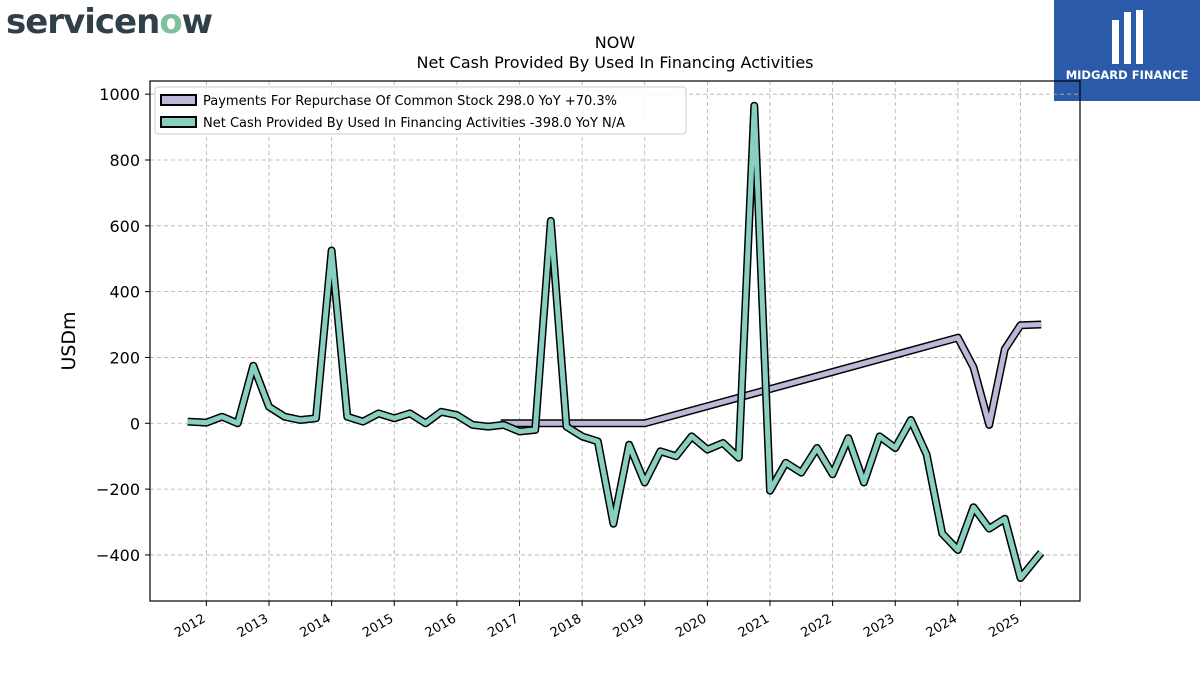 The image size is (1200, 675). I want to click on x-tick-label: 2021, so click(754, 626).